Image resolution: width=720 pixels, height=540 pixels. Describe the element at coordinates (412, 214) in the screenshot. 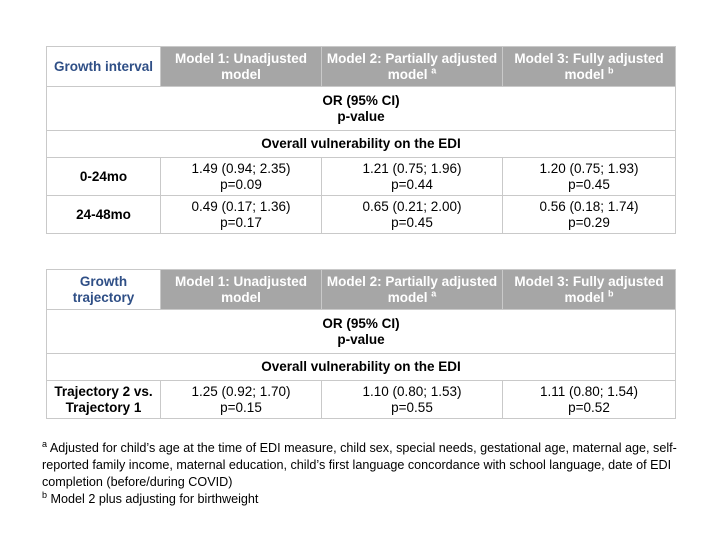

I see `result-cell: 0.65 (0.21; 2.00) p=0.45` at that location.